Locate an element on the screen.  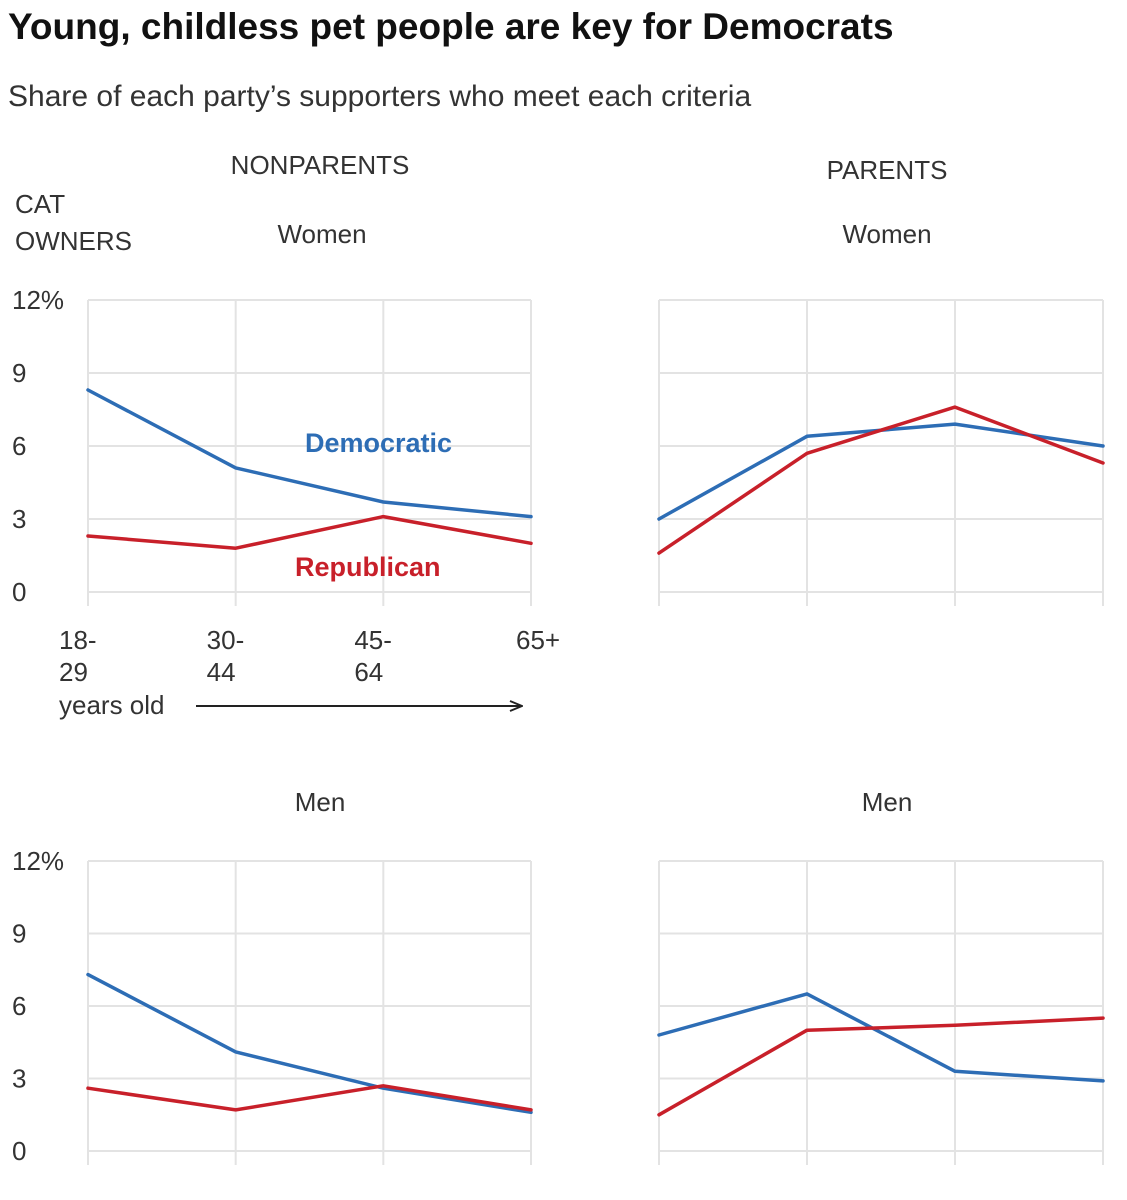
series-line-republican-women-parents is located at coordinates (881, 480).